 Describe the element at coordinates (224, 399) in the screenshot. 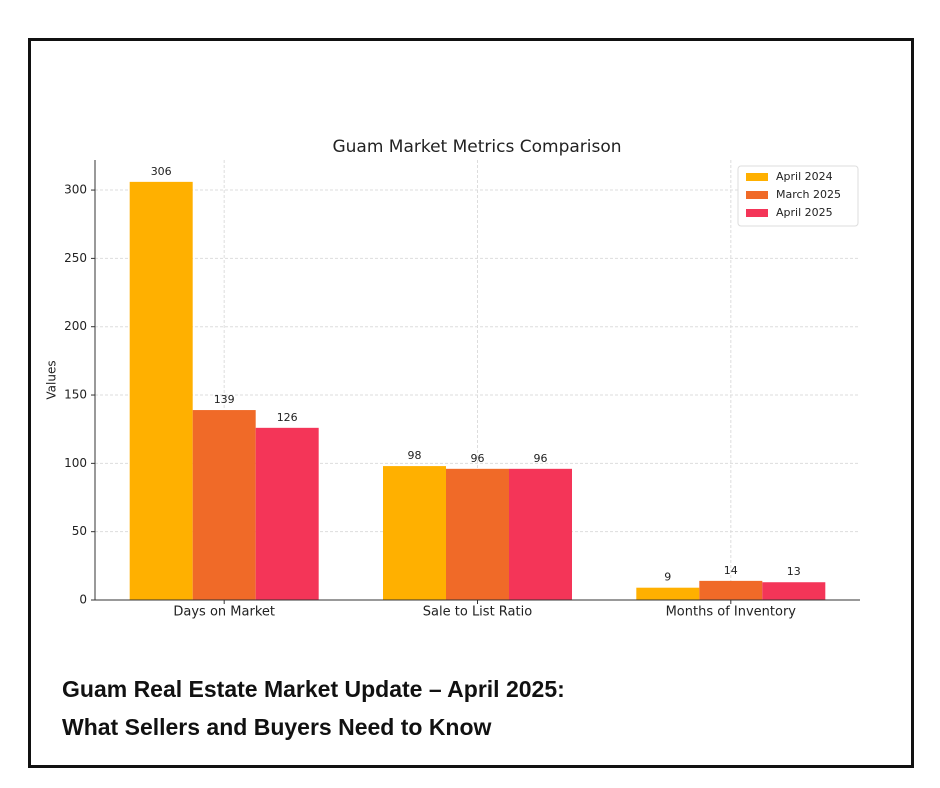

I see `data-label: 139` at that location.